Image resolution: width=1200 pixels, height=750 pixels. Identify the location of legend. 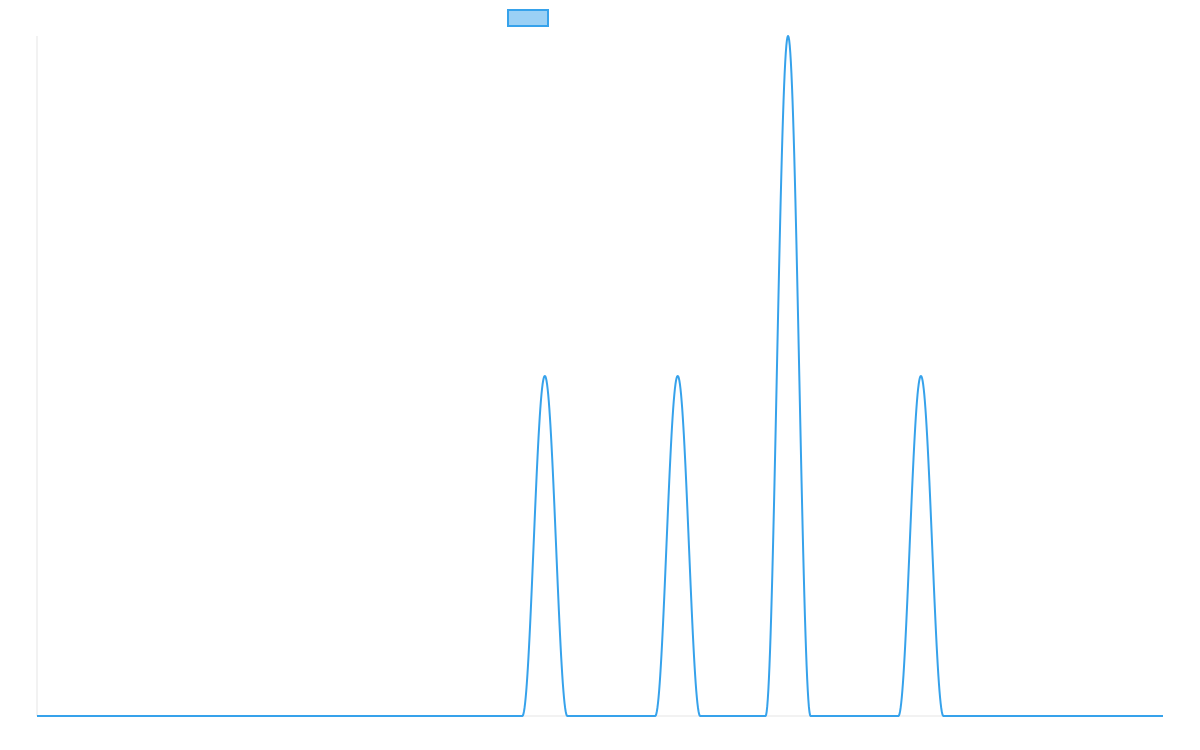
(528, 18).